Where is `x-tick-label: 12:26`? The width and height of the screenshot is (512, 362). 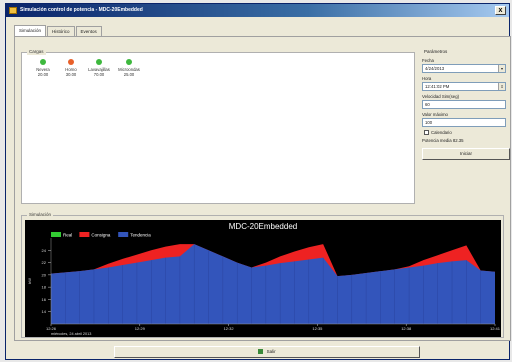
x-tick-label: 12:26 is located at coordinates (51, 328).